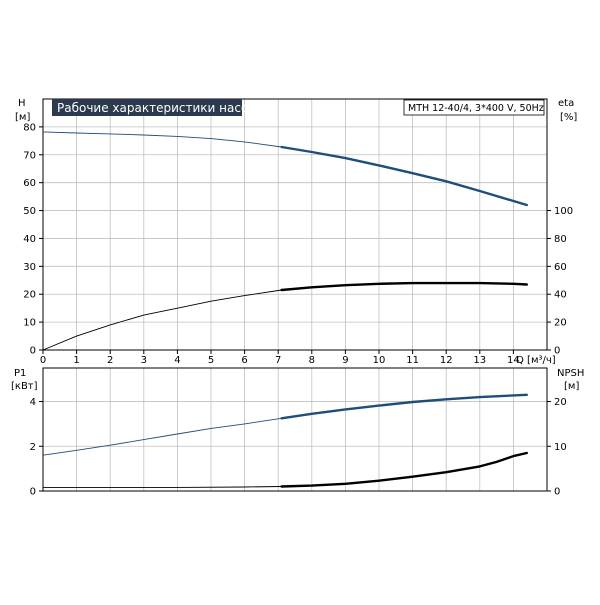 This screenshot has width=600, height=605. What do you see at coordinates (177, 360) in the screenshot?
I see `x-tick-label: 4` at bounding box center [177, 360].